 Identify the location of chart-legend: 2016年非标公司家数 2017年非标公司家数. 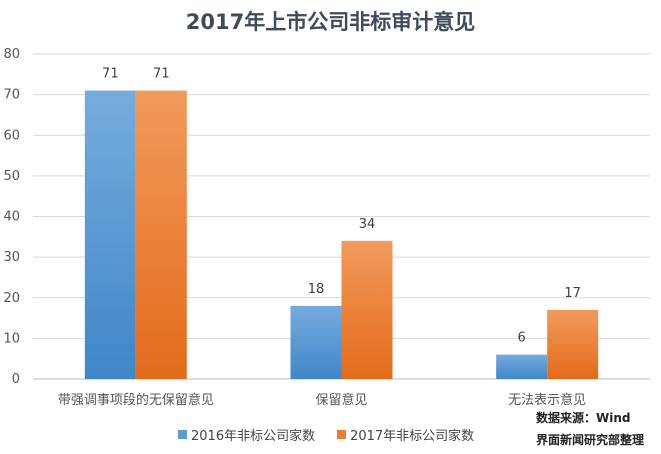
(337, 434).